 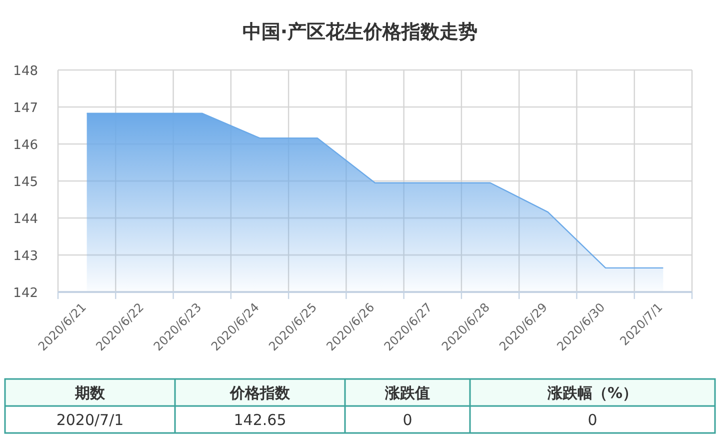 What do you see at coordinates (360, 32) in the screenshot?
I see `chart-title: 中国·产区花生价格指数走势` at bounding box center [360, 32].